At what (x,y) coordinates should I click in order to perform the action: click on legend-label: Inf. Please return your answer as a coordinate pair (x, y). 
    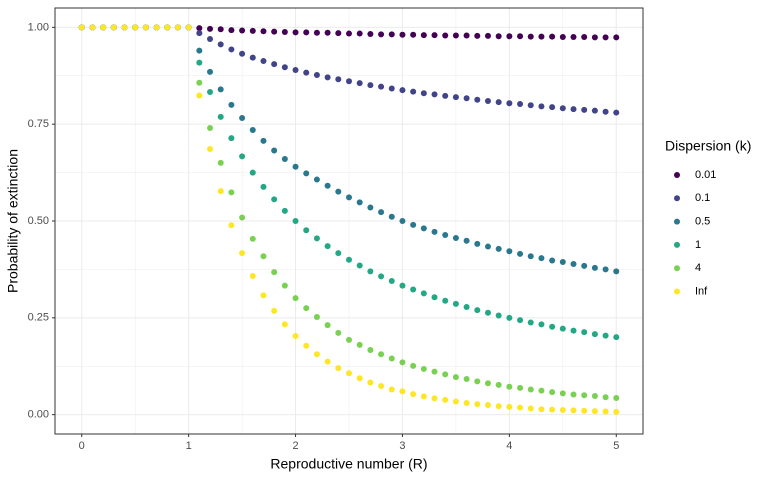
    Looking at the image, I should click on (701, 291).